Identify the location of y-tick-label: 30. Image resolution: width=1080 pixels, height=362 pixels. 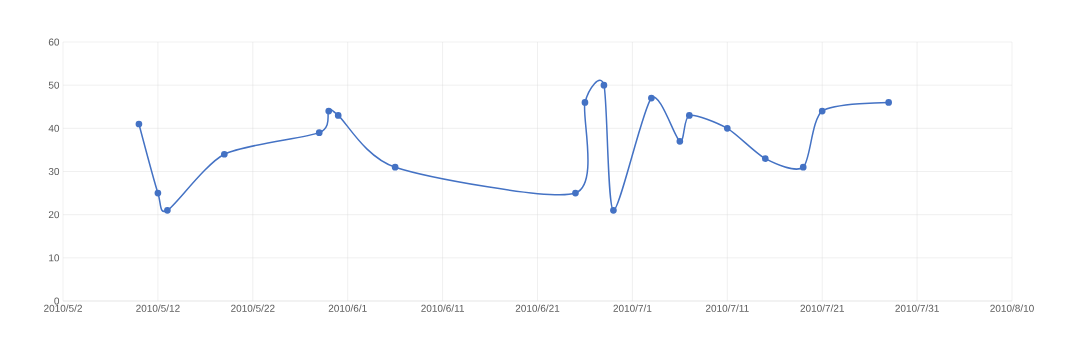
(54, 171).